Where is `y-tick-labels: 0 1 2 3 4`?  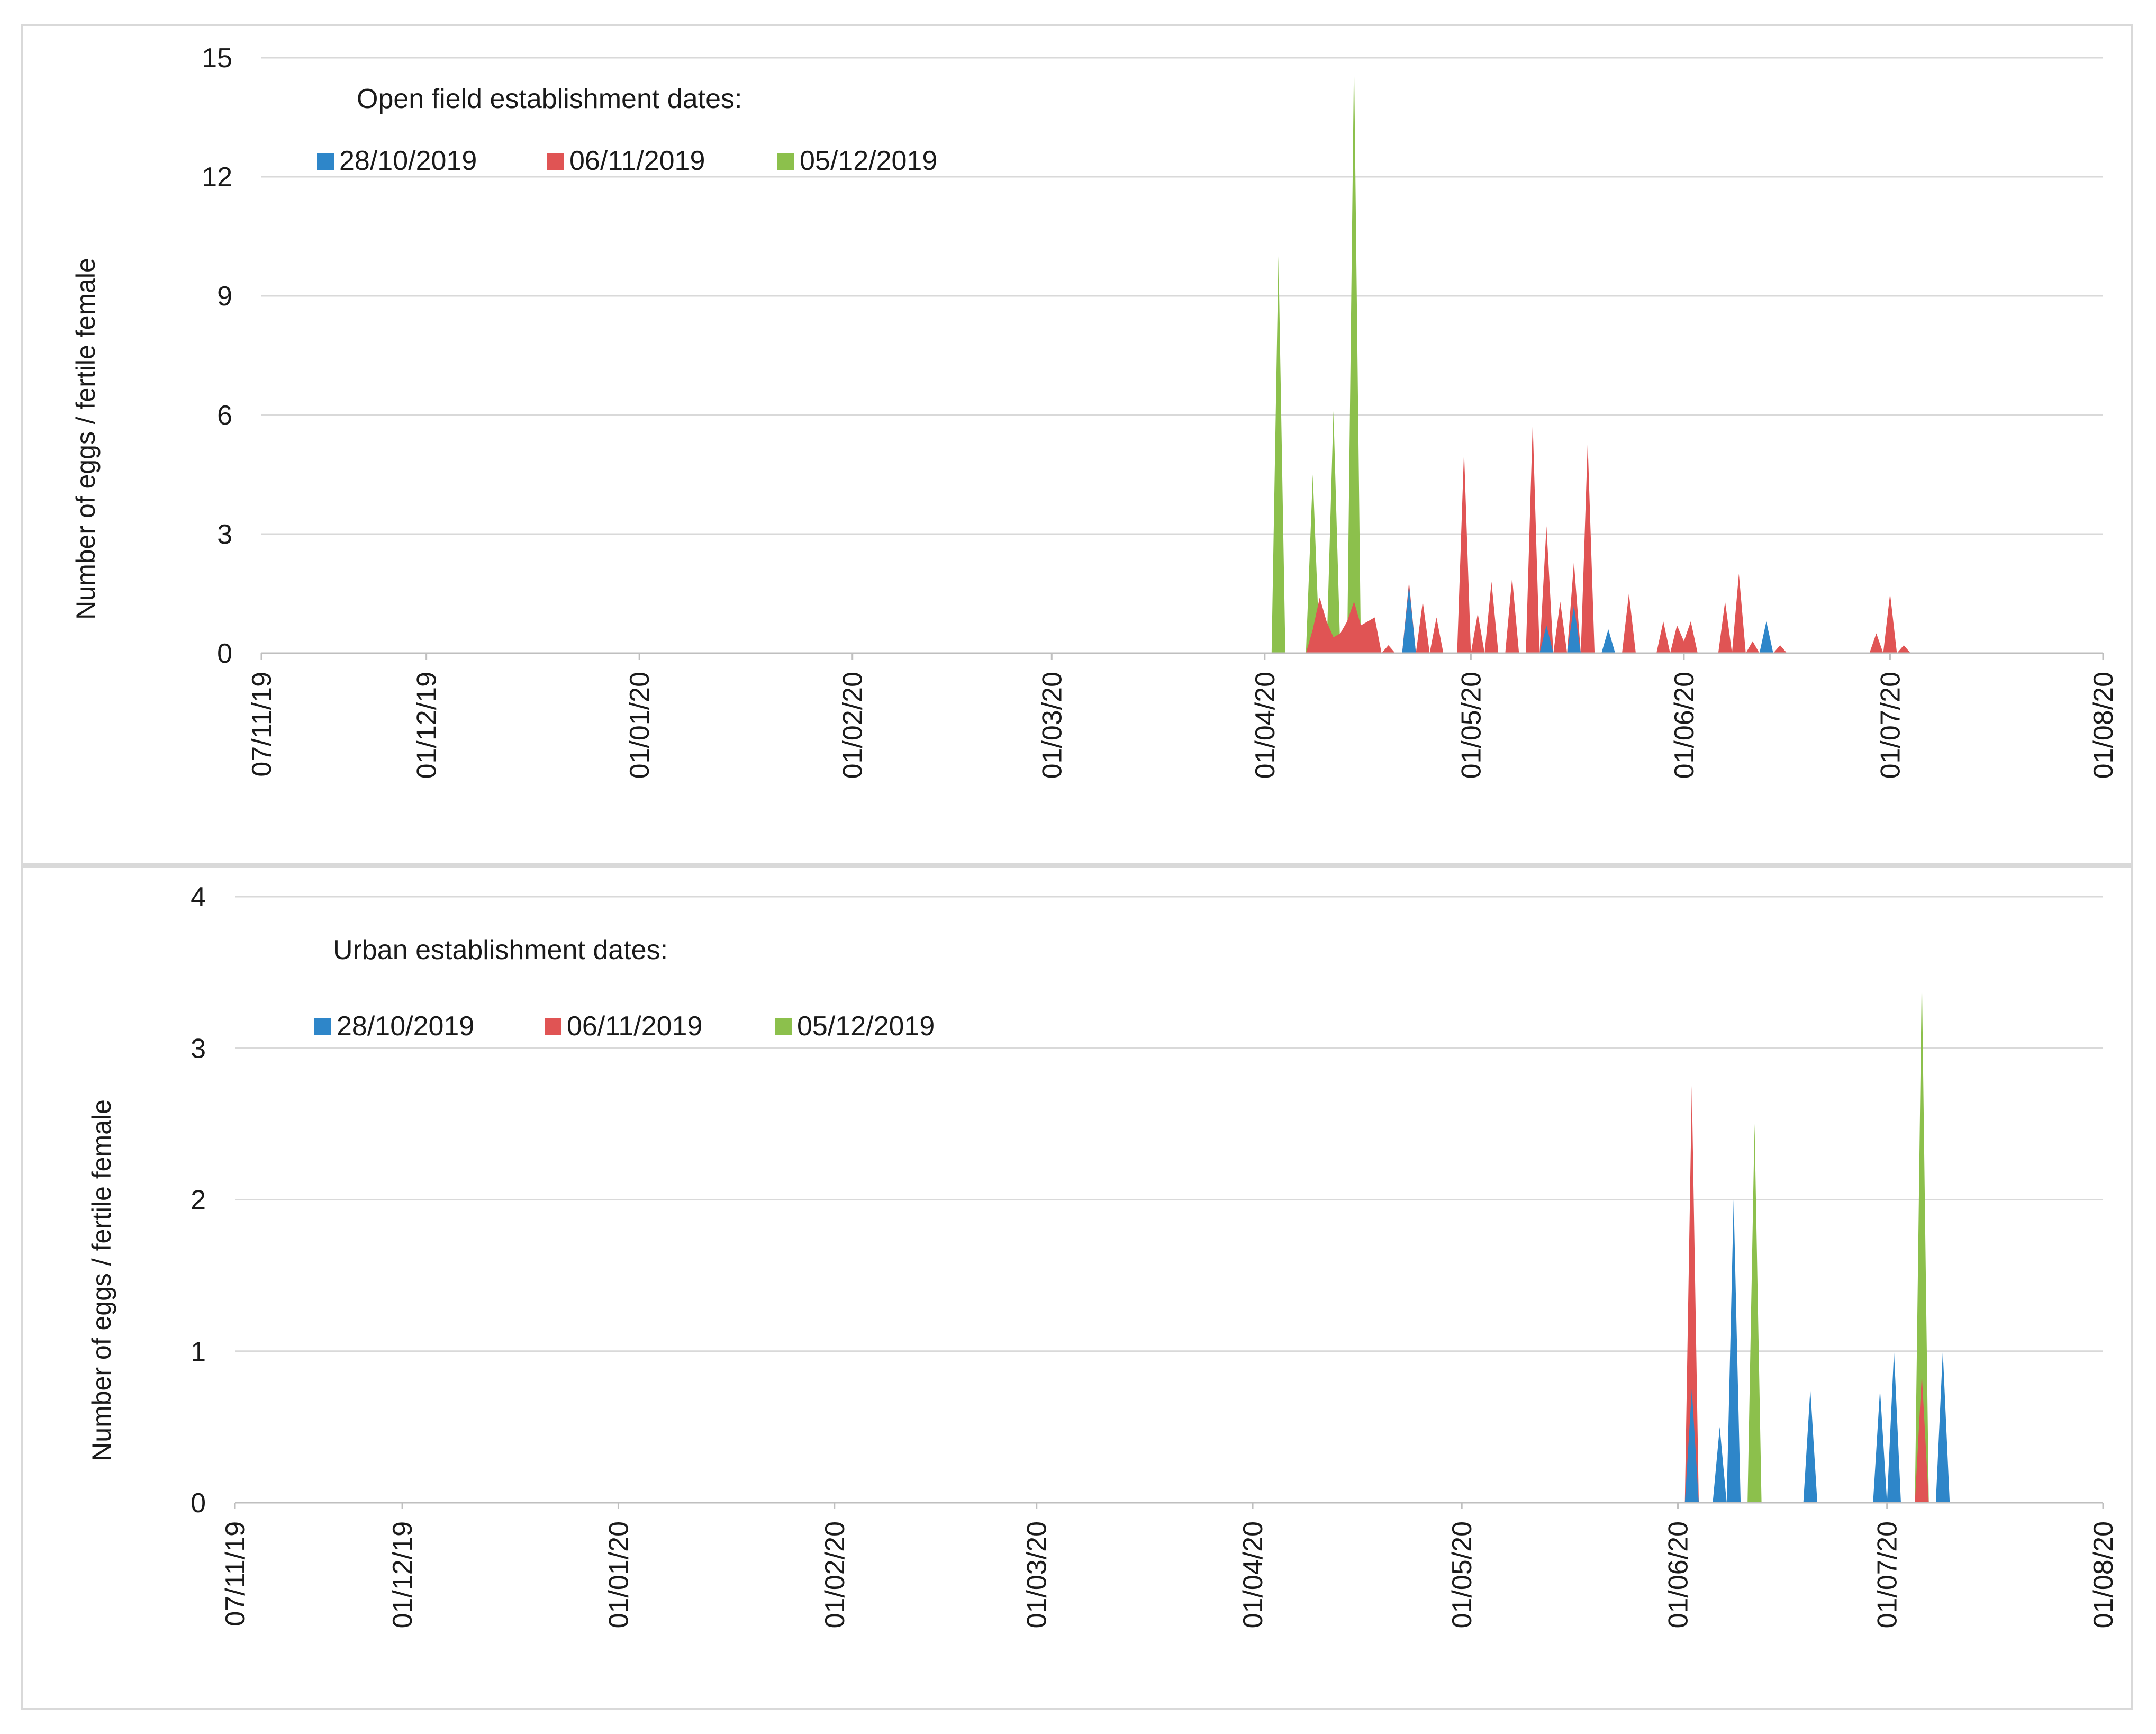
y-tick-labels: 0 1 2 3 4 is located at coordinates (198, 1201).